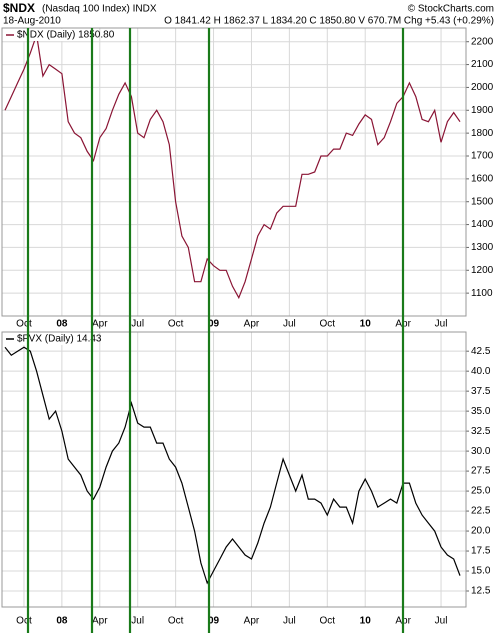 This screenshot has width=499, height=633. What do you see at coordinates (482, 156) in the screenshot?
I see `y-tick-label: 1700` at bounding box center [482, 156].